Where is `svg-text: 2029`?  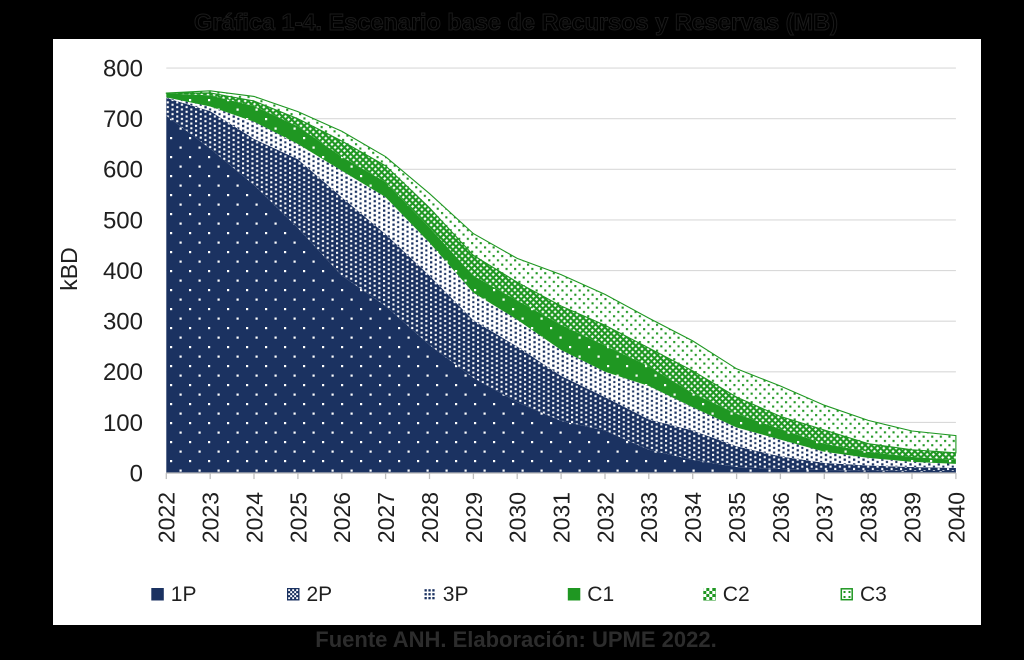 svg-text: 2029 is located at coordinates (474, 517).